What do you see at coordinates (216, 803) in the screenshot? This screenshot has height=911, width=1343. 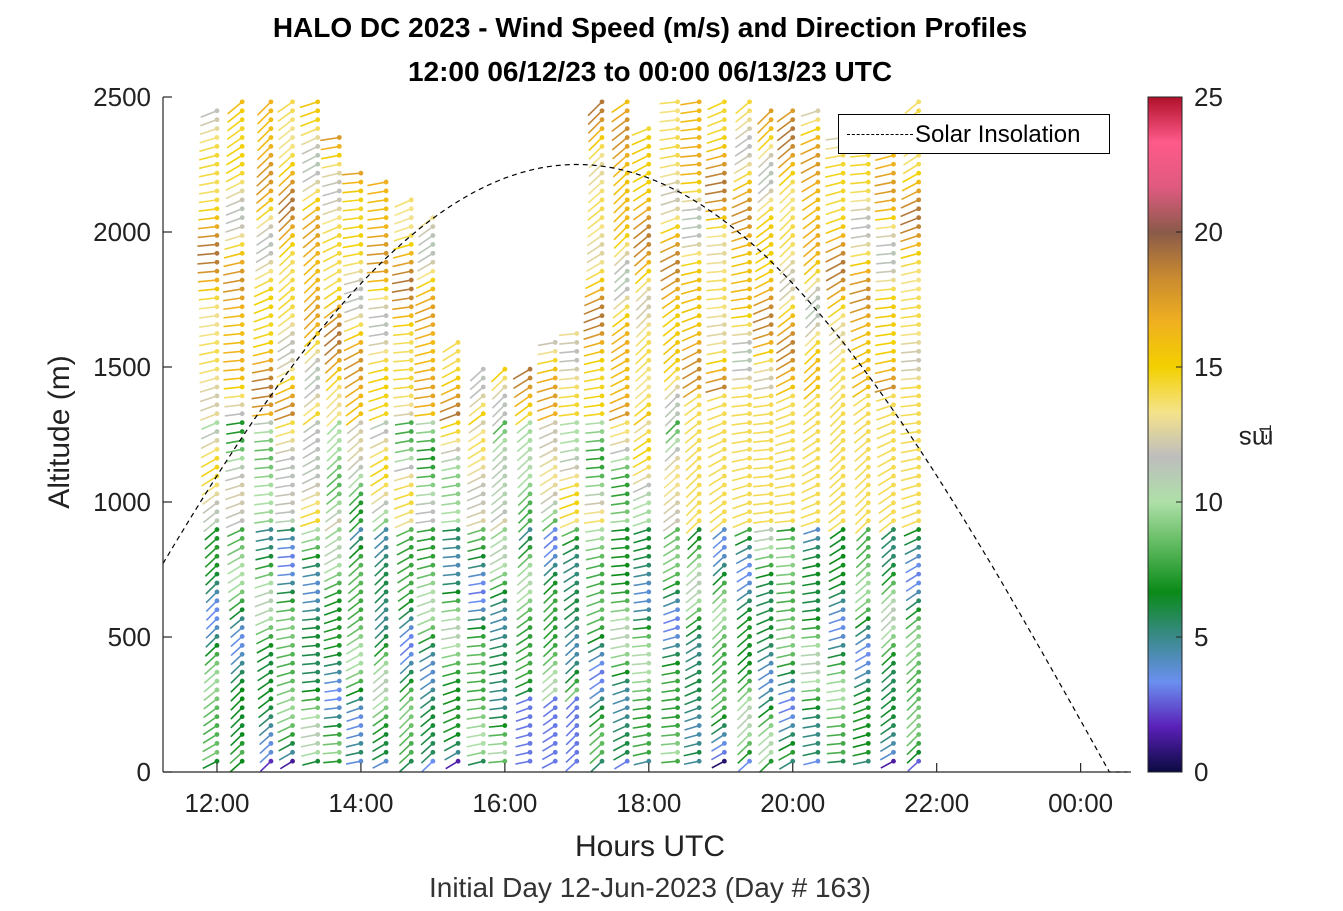 I see `x-tick-label: 12:00` at bounding box center [216, 803].